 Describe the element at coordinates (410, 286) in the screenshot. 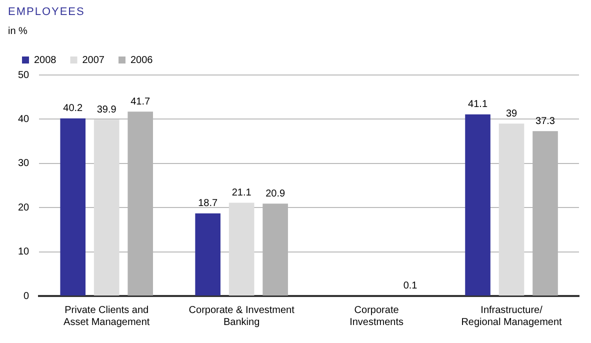

I see `data-label: 0.1` at that location.